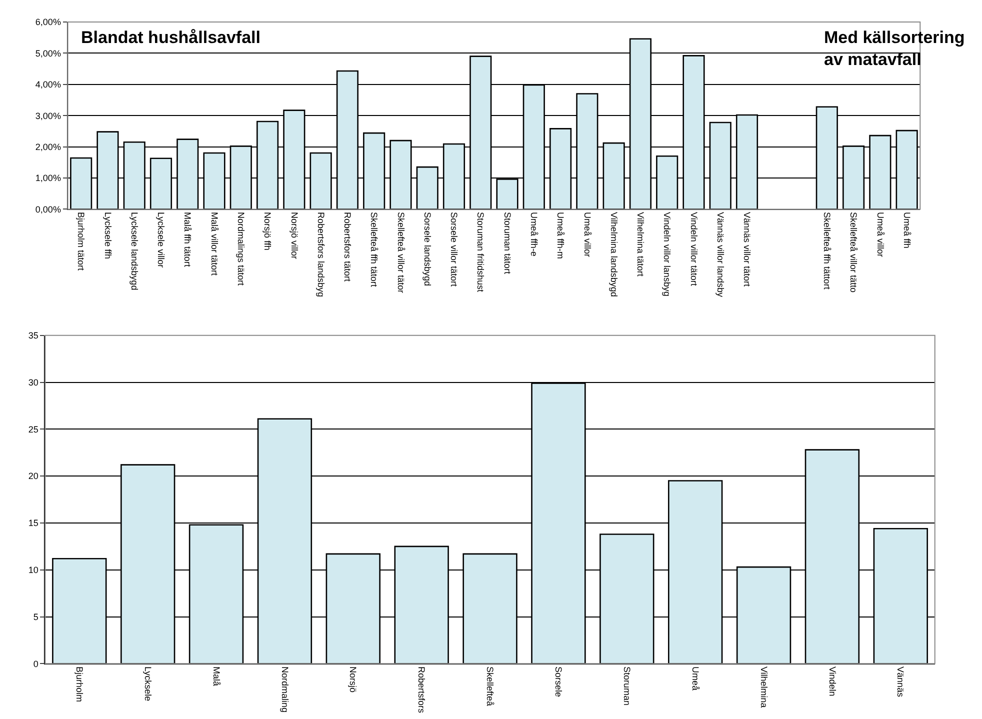 The image size is (982, 719). Describe the element at coordinates (641, 244) in the screenshot. I see `x-tick-label: Vilhelmina tätort` at that location.